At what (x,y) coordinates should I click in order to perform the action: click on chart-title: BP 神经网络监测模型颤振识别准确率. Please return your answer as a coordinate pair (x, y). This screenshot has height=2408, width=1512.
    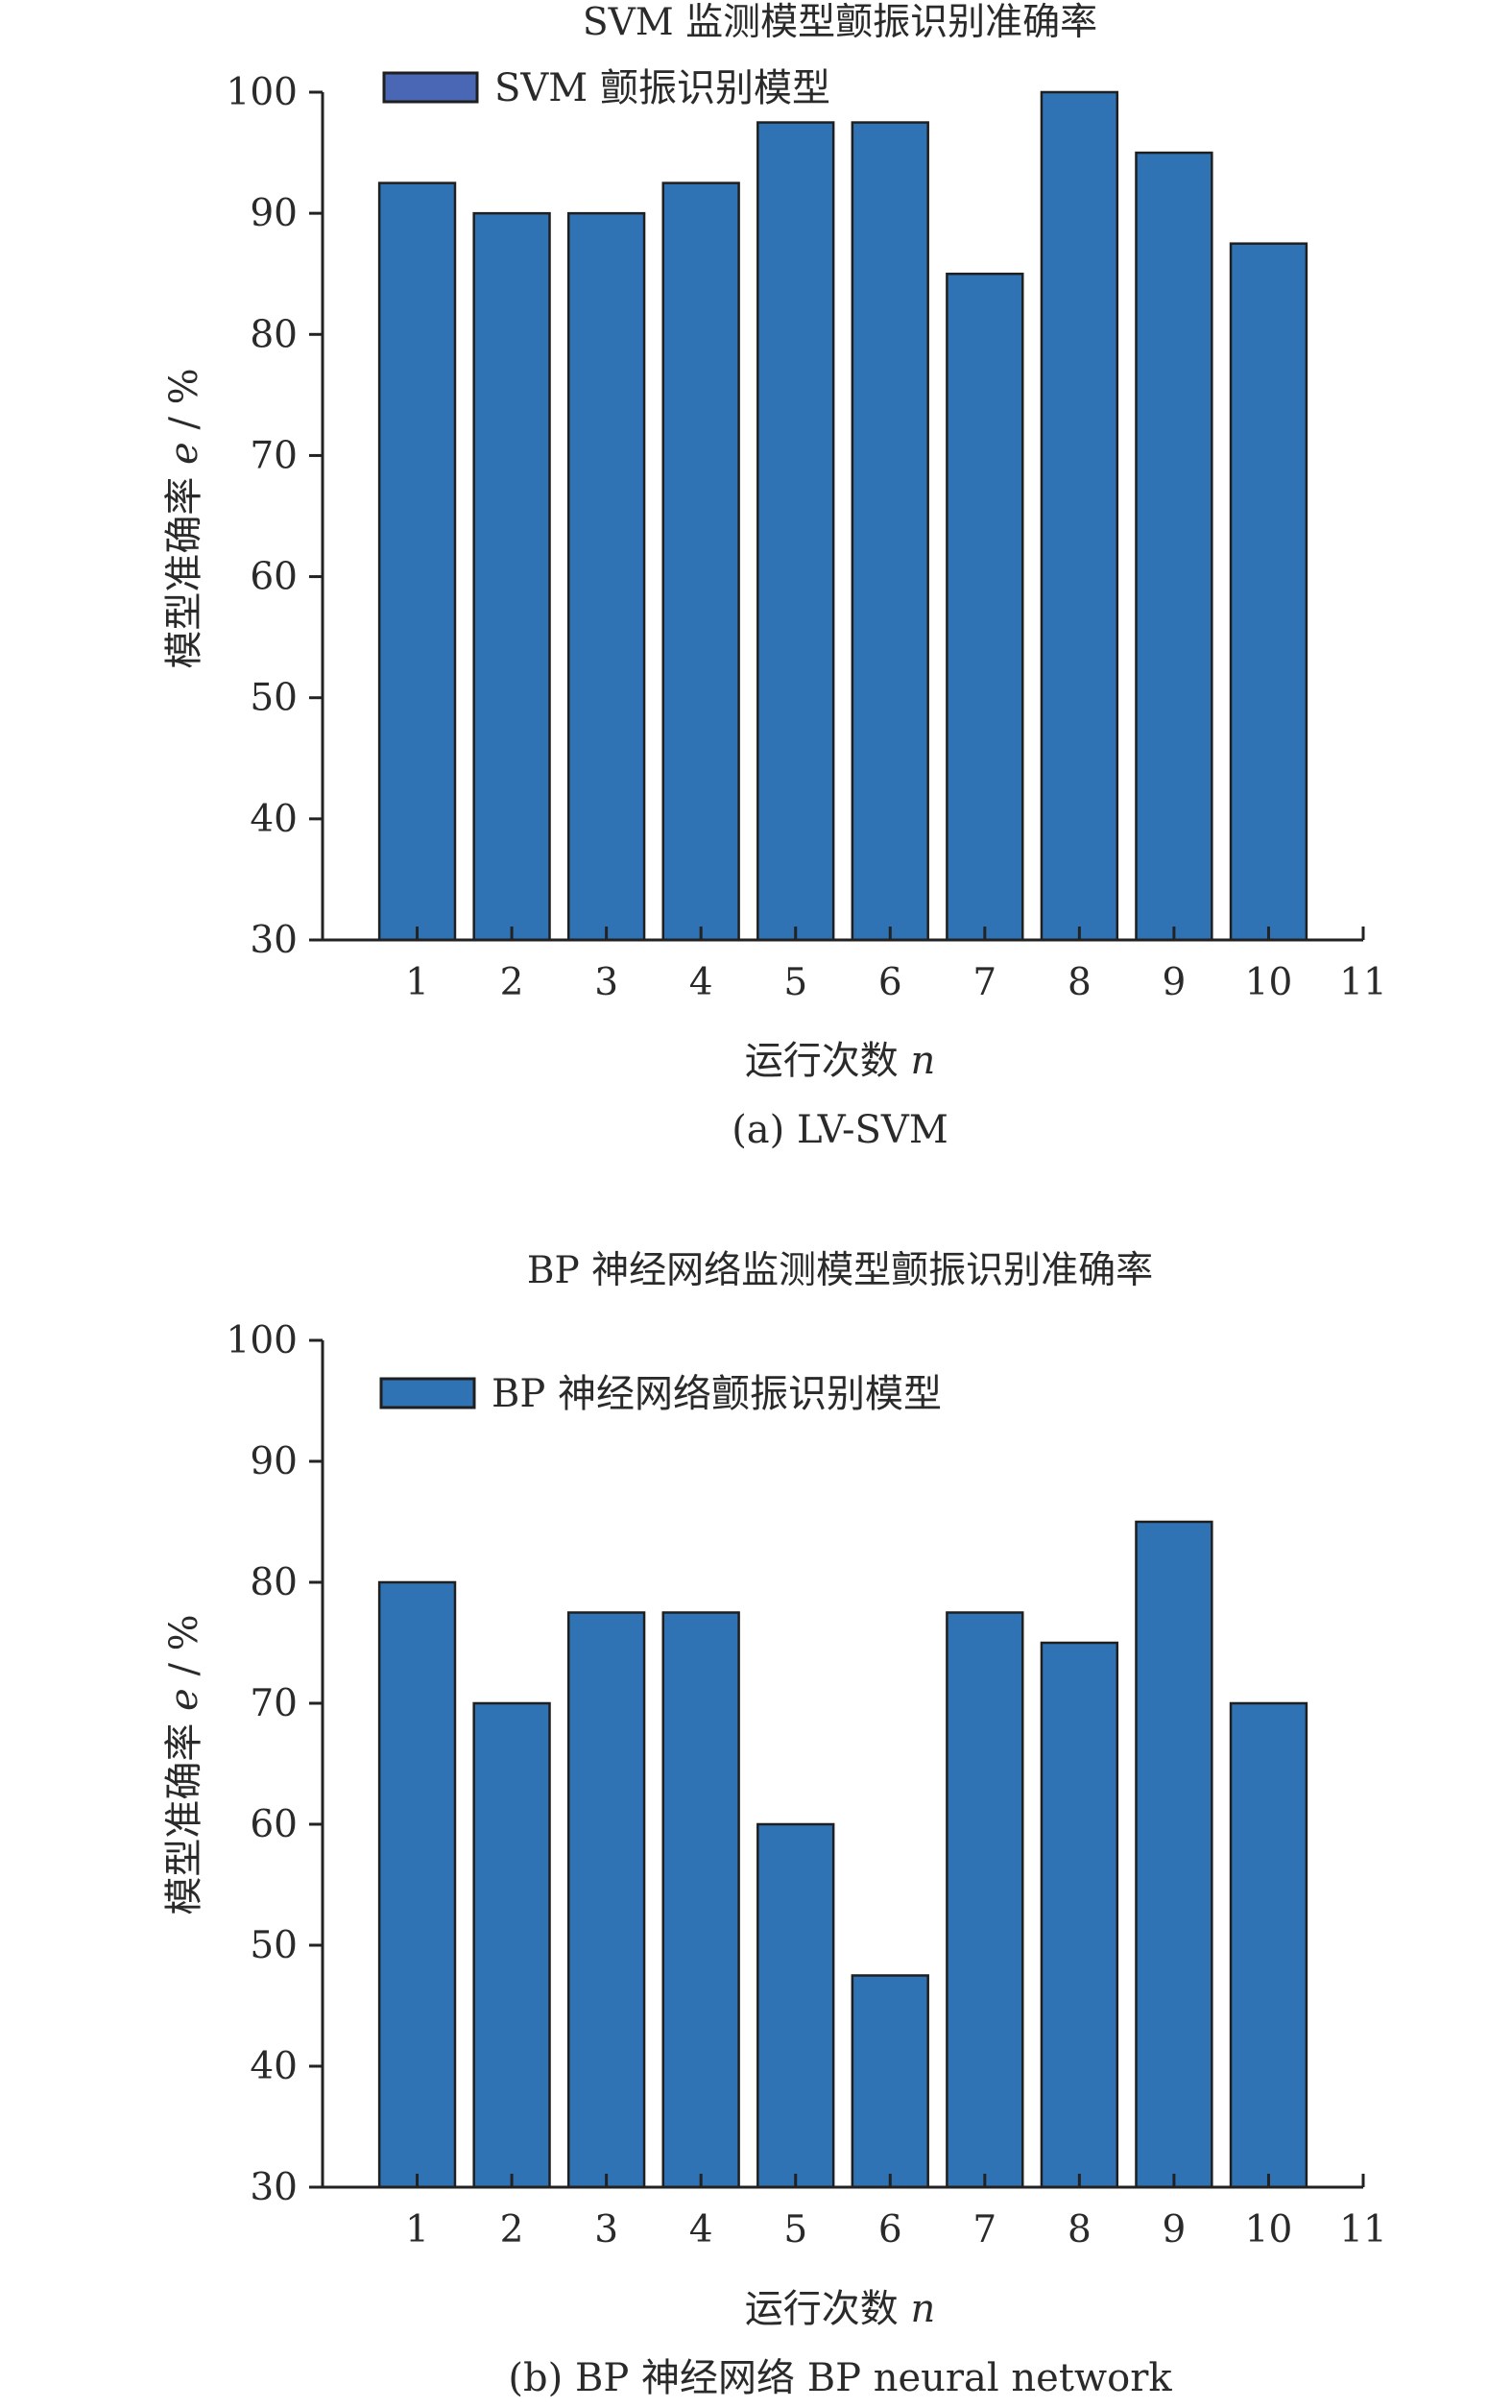
    Looking at the image, I should click on (840, 1270).